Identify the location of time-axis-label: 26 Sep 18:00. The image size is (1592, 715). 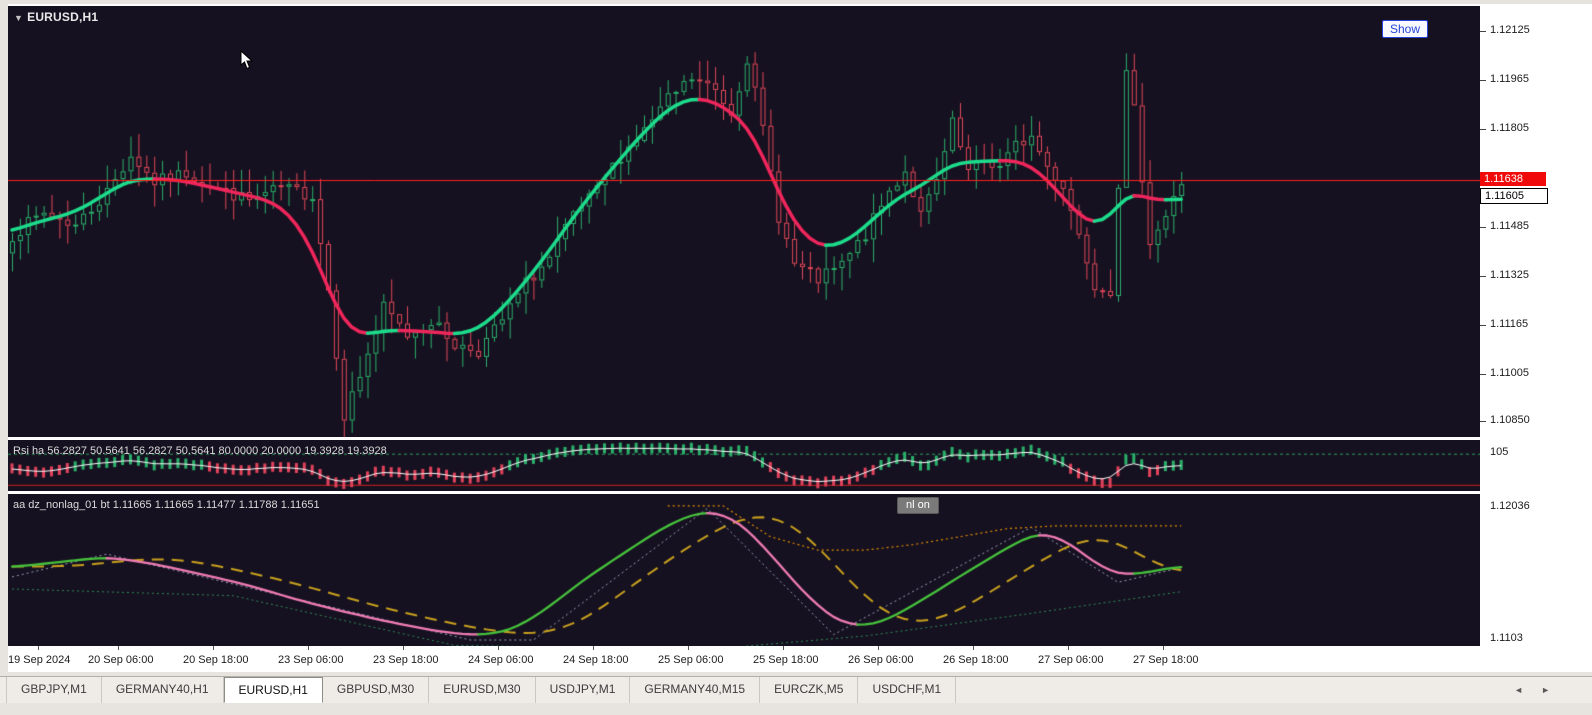
(976, 660).